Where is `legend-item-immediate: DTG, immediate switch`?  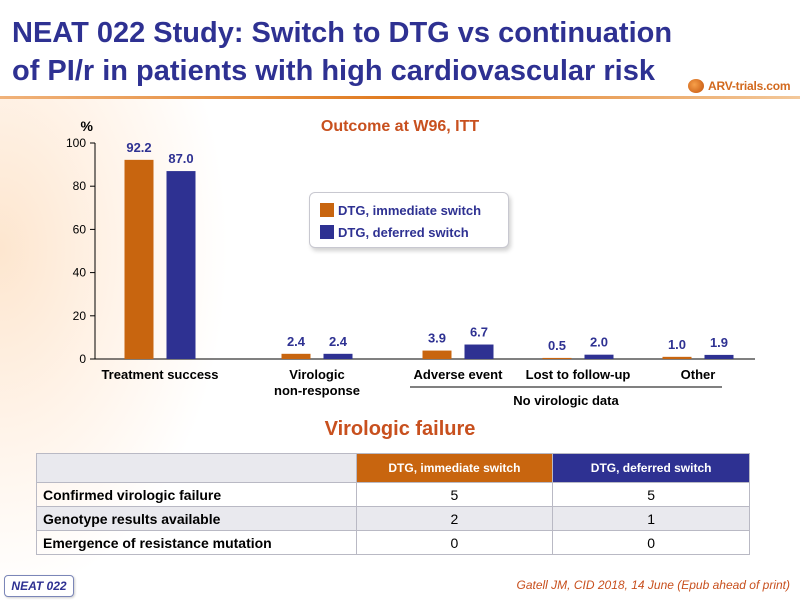
legend-item-immediate: DTG, immediate switch is located at coordinates (409, 210).